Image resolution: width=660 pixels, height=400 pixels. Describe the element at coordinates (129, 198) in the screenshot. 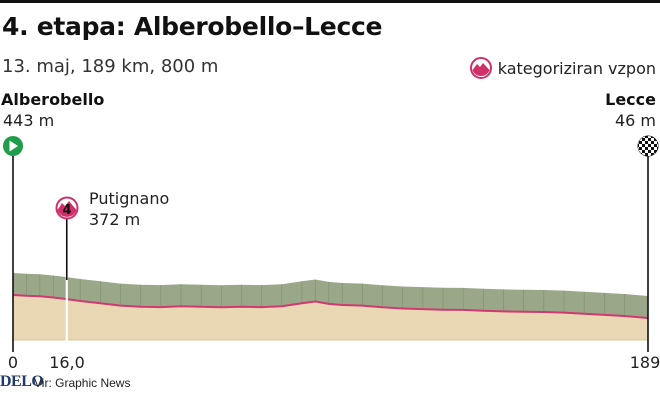

I see `waypoint-name: Putignano` at that location.